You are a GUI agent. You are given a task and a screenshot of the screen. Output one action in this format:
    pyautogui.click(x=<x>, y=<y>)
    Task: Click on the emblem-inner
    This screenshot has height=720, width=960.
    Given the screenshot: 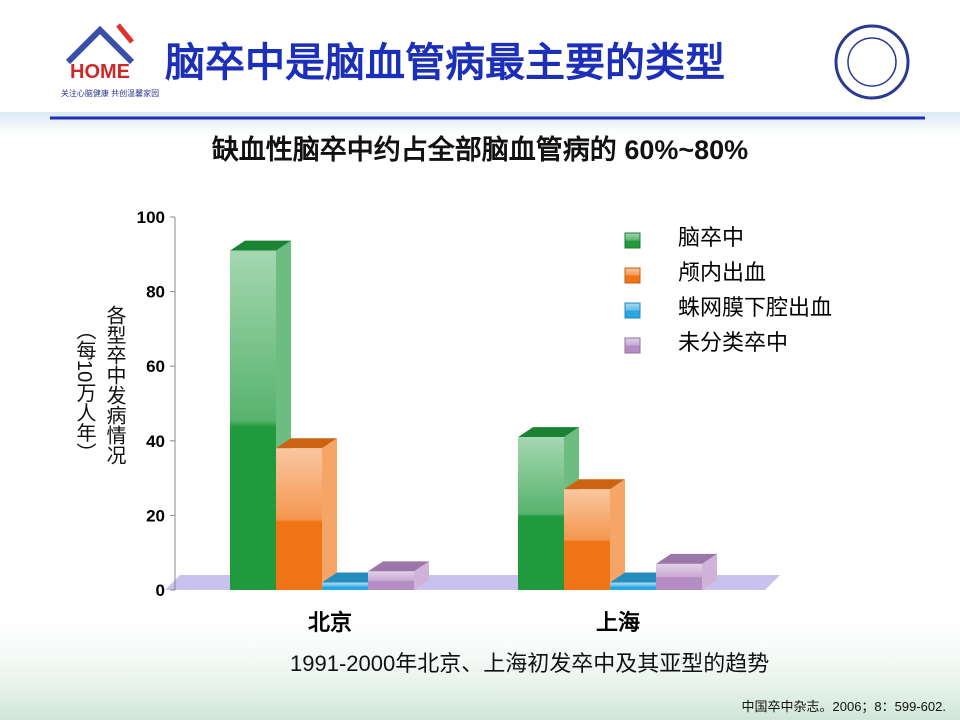 What is the action you would take?
    pyautogui.click(x=872, y=62)
    